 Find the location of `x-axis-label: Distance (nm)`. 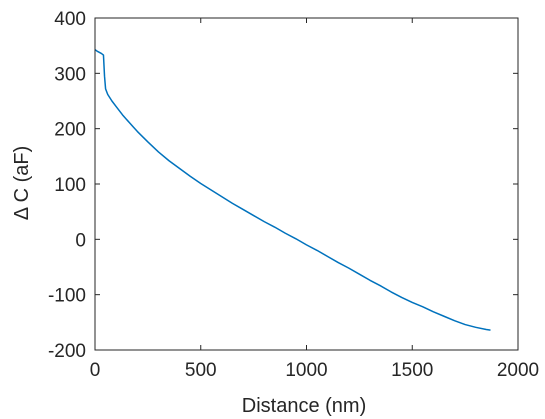

x-axis-label: Distance (nm) is located at coordinates (304, 406).